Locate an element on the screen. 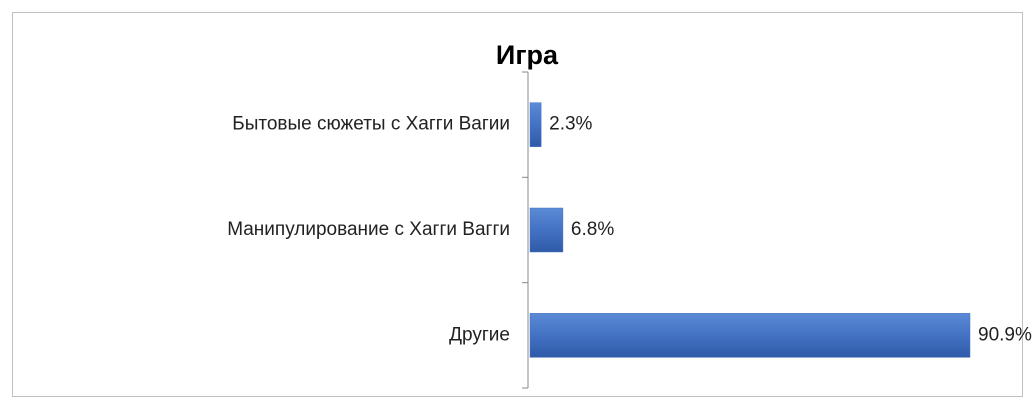  category-label: Бытовые сюжеты с Хагги Вагии is located at coordinates (371, 124).